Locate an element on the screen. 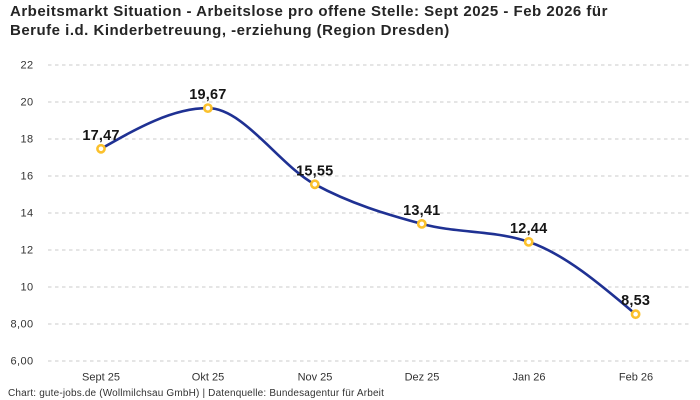 Image resolution: width=700 pixels, height=400 pixels. svg-text: 17,47 is located at coordinates (100, 136).